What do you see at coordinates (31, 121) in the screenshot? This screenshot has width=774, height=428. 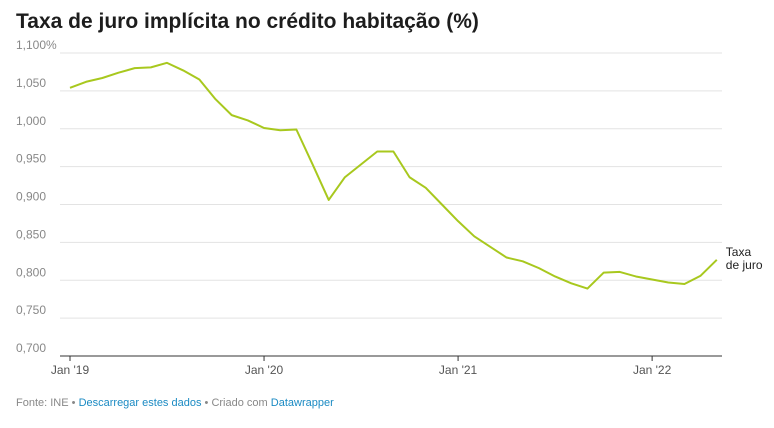 I see `y-tick-label: 1,000` at bounding box center [31, 121].